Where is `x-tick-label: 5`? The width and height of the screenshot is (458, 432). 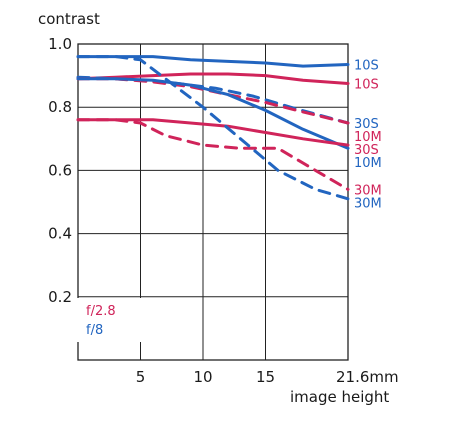
x-tick-label: 5 is located at coordinates (141, 377).